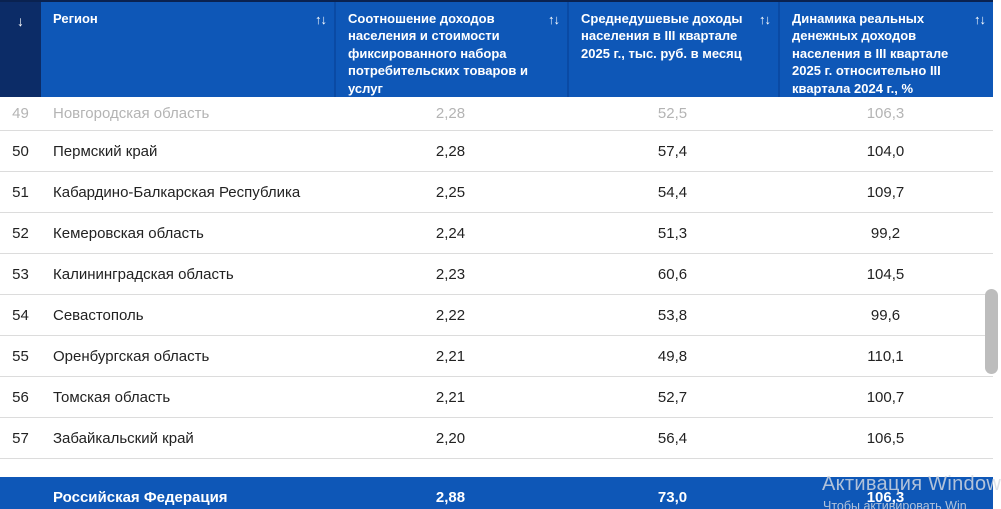  I want to click on row-region-name: Оренбургская область, so click(131, 356).